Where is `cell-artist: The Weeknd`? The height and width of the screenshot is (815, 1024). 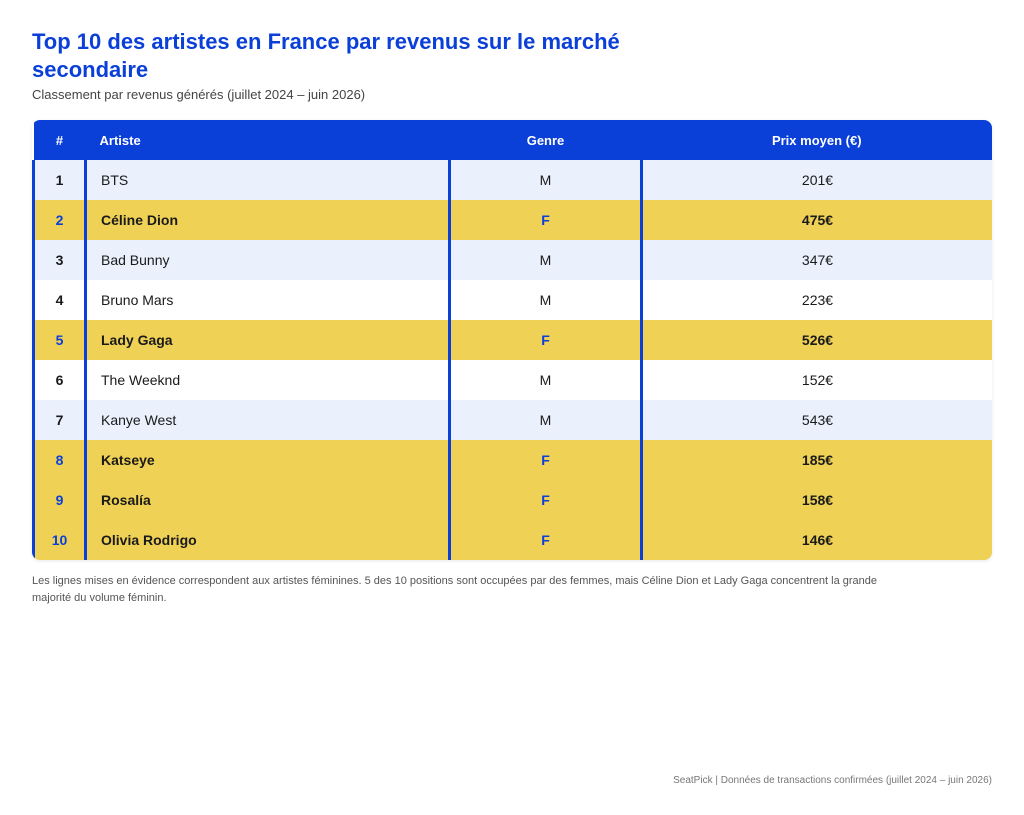
cell-artist: The Weeknd is located at coordinates (267, 380).